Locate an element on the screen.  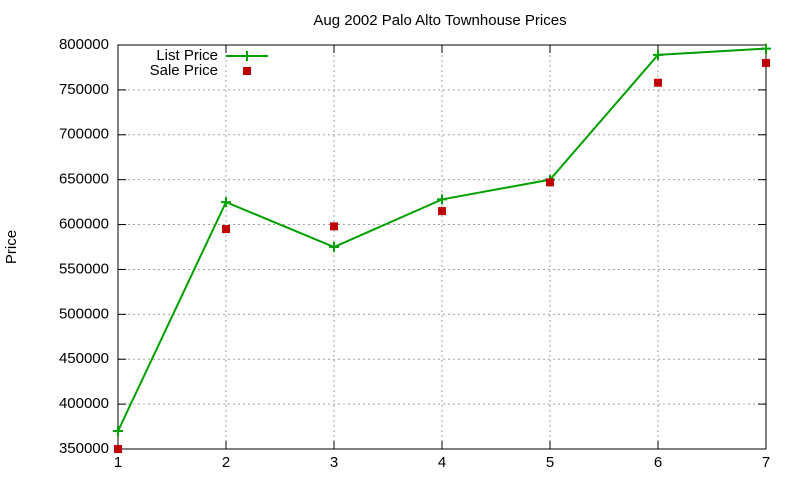
y-tick-label: 450000 is located at coordinates (84, 358).